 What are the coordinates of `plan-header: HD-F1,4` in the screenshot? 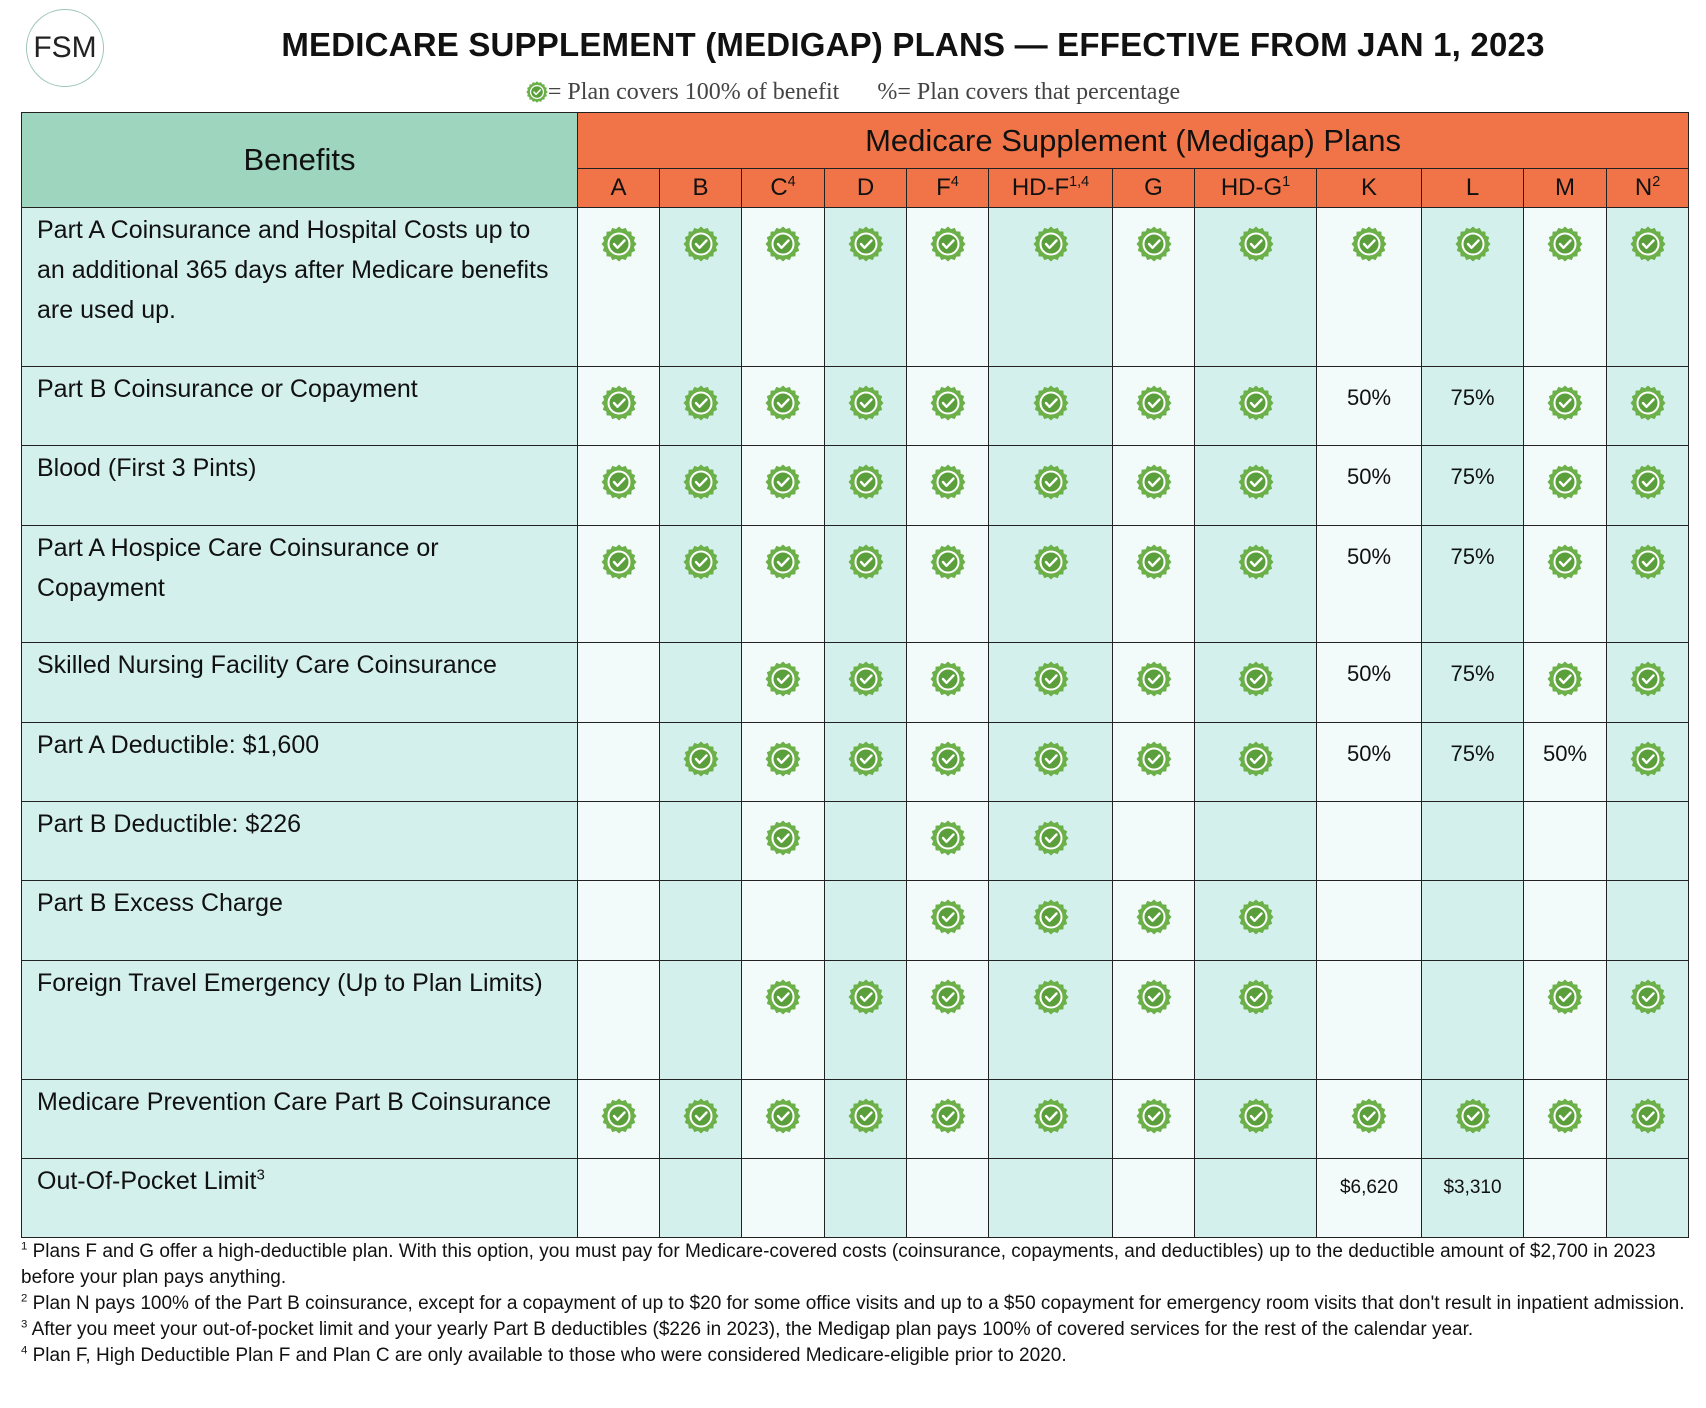 It's located at (1050, 188).